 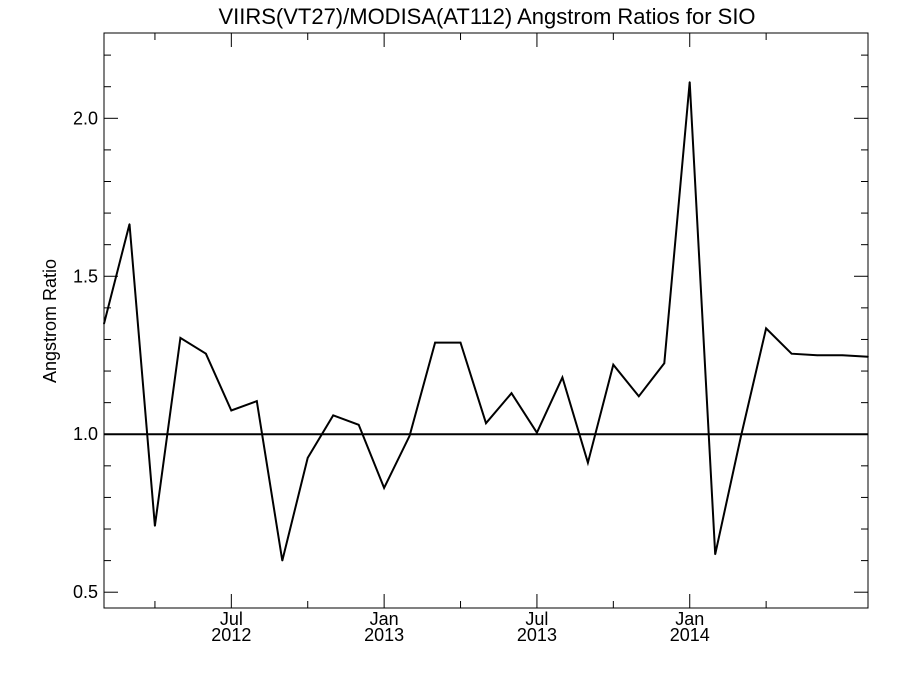 What do you see at coordinates (85, 592) in the screenshot?
I see `y-tick-label: 0.5` at bounding box center [85, 592].